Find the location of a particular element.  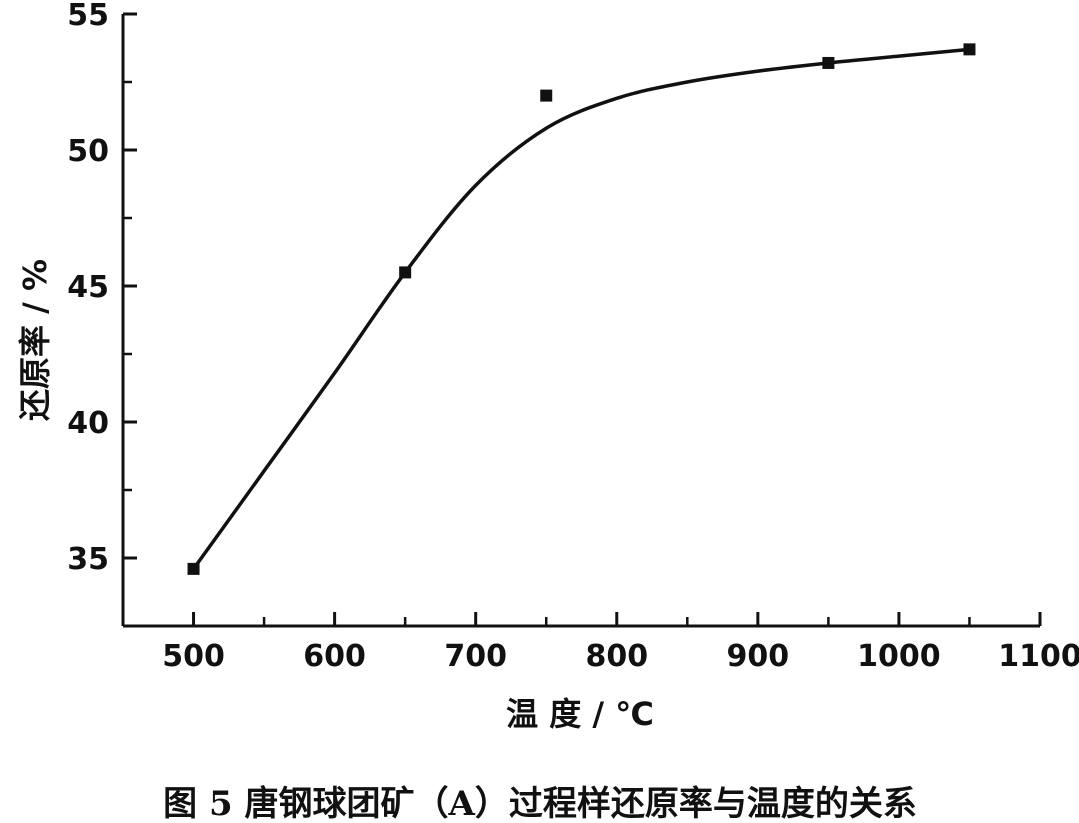

x-axis-label: 温 度 / ℃ is located at coordinates (580, 714).